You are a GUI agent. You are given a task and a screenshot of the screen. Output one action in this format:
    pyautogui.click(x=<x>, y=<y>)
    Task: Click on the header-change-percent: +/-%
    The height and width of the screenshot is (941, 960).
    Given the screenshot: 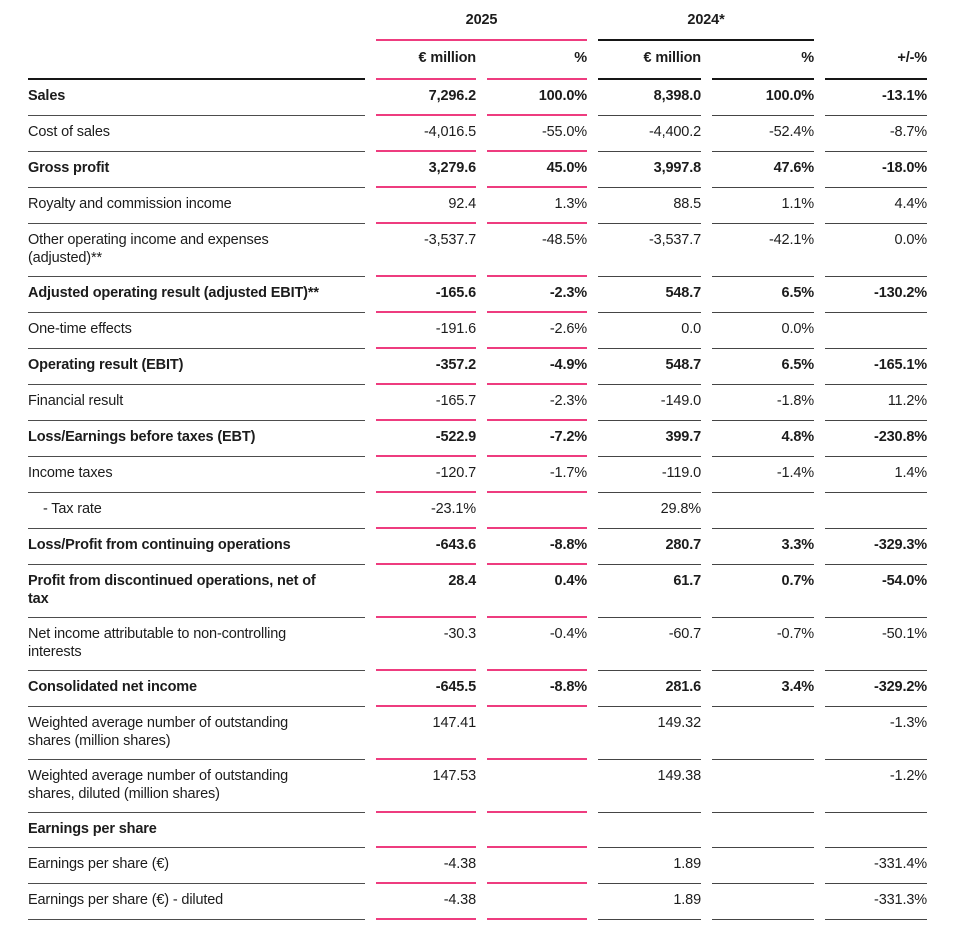 What is the action you would take?
    pyautogui.click(x=876, y=60)
    